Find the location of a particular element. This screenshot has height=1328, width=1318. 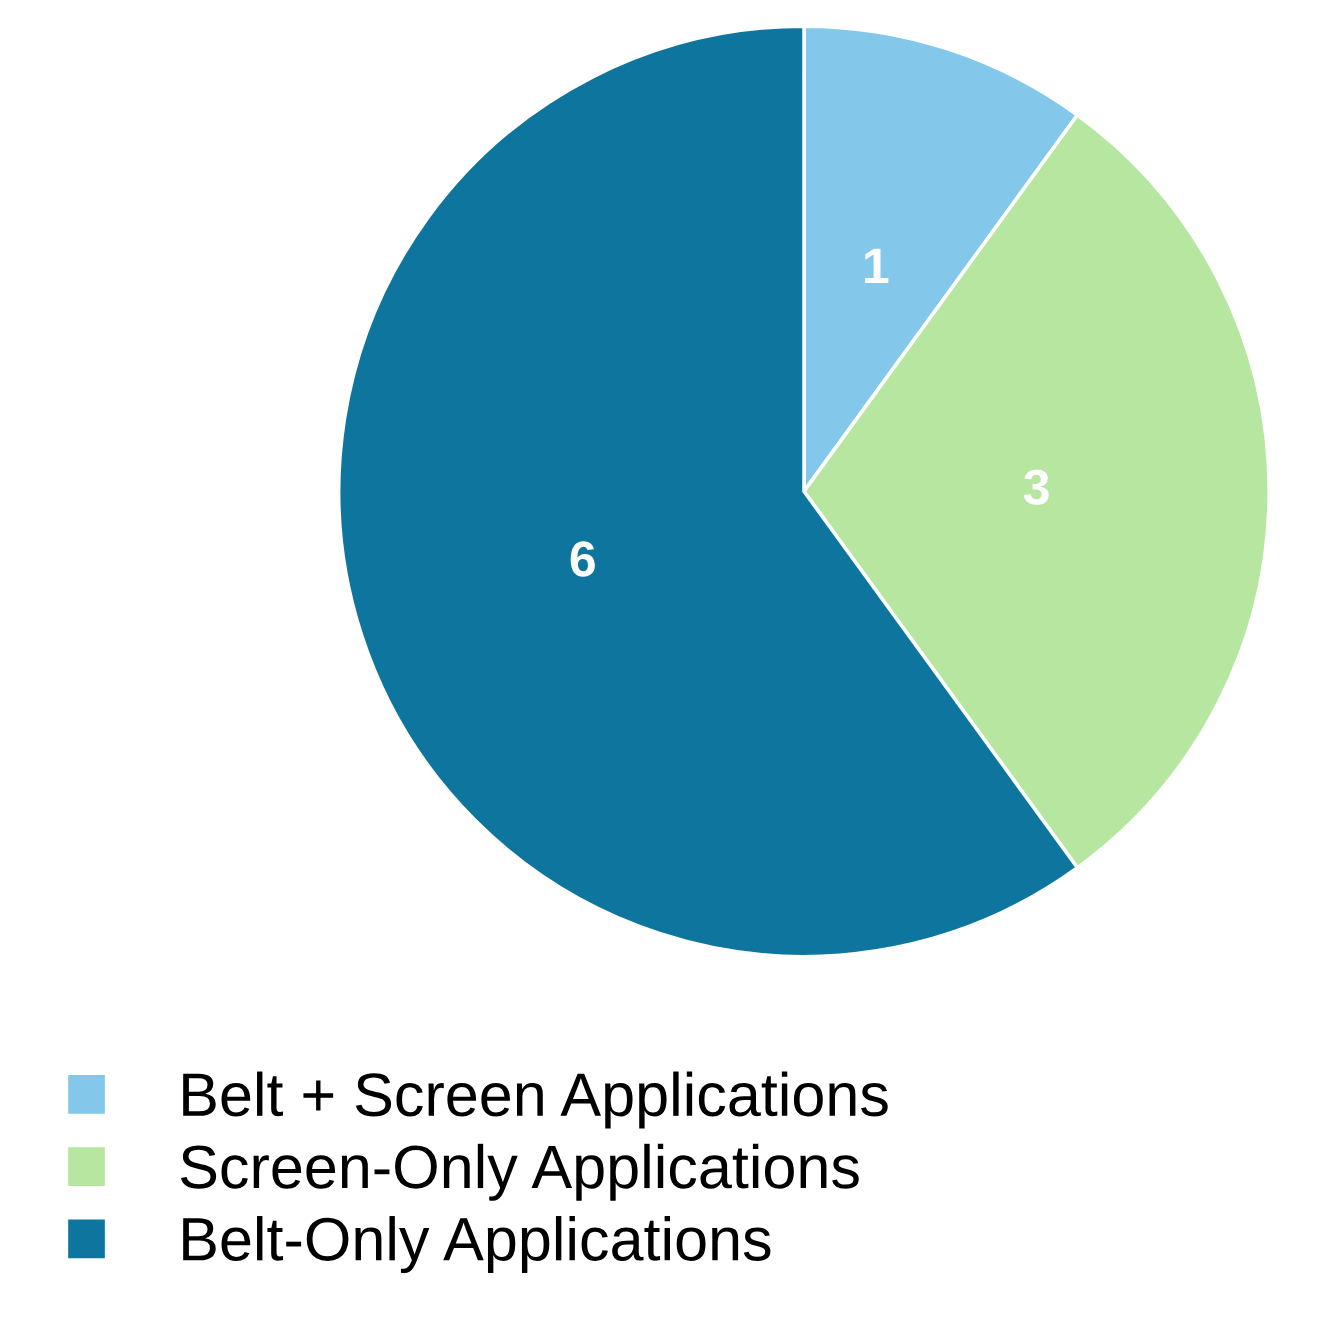

data-label: 1 is located at coordinates (877, 266).